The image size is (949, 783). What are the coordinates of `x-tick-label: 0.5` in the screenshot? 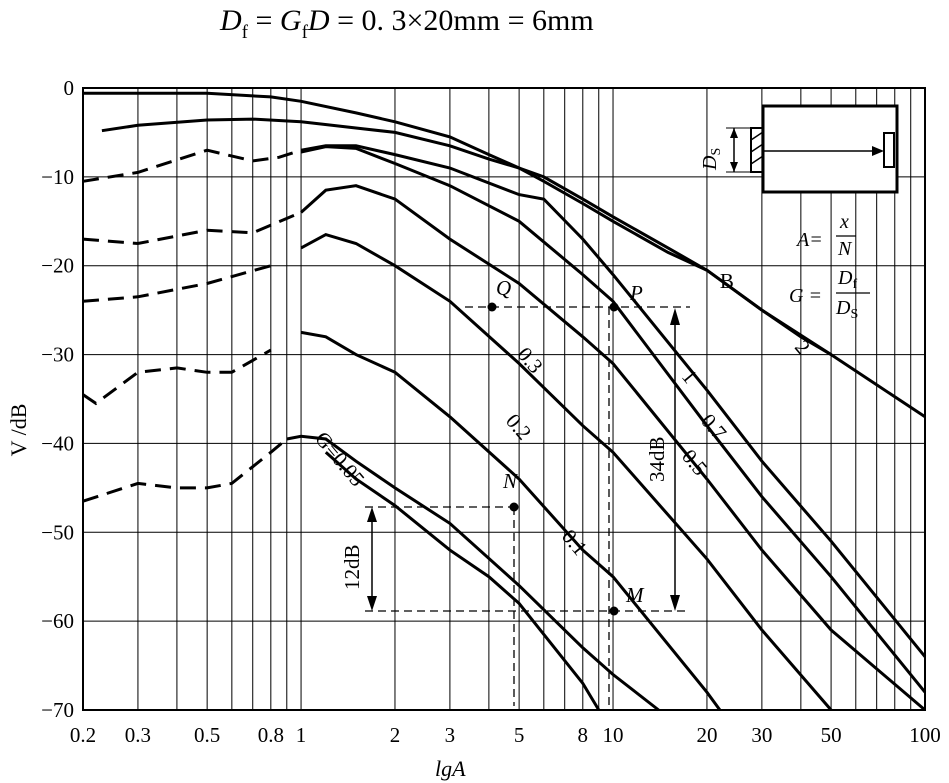 It's located at (207, 735).